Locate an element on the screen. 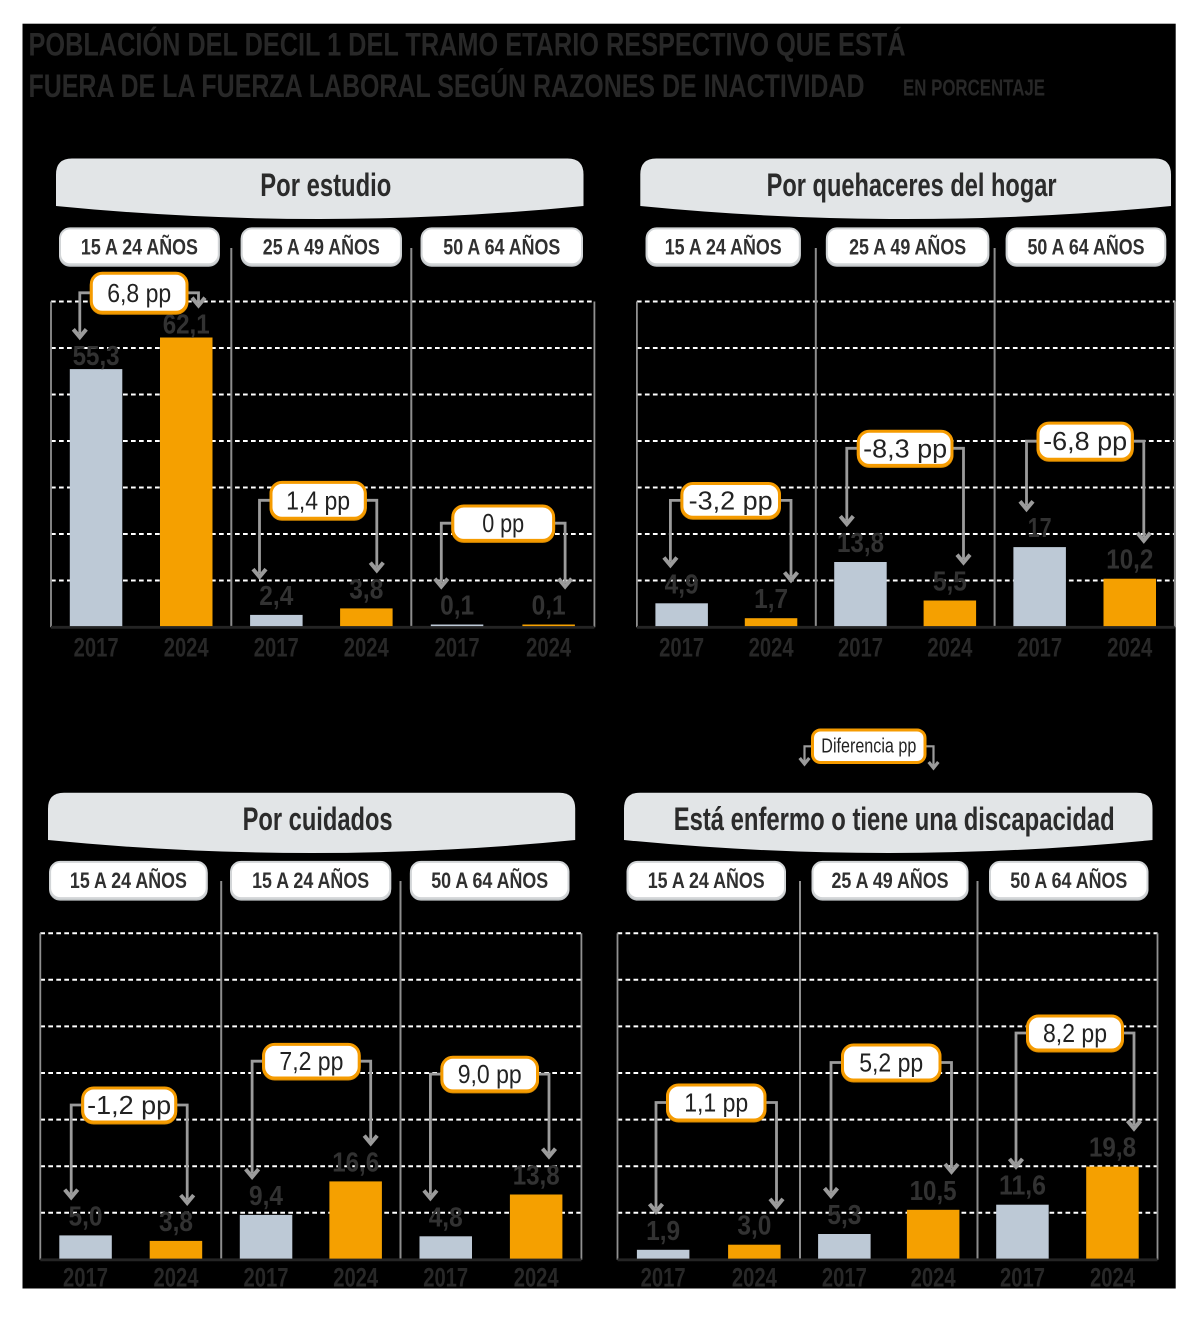 The height and width of the screenshot is (1334, 1200). svg-text: -1,2 pp is located at coordinates (129, 1105).